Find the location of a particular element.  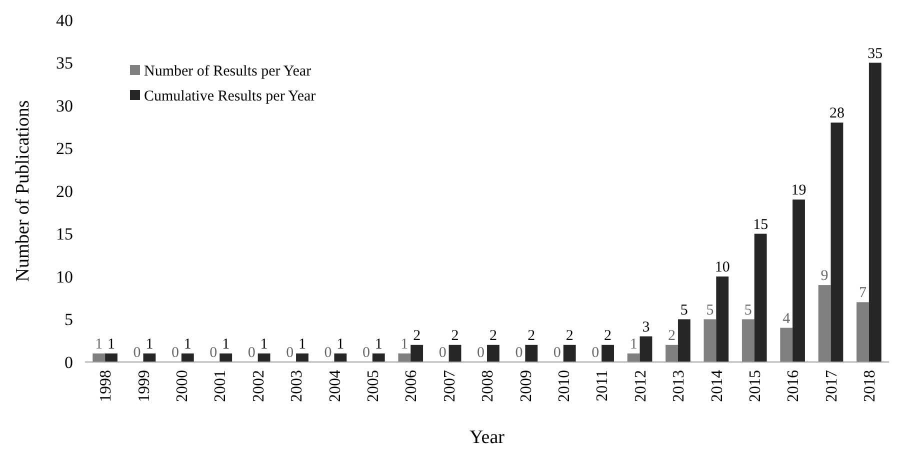

data-label: 7 is located at coordinates (862, 293).